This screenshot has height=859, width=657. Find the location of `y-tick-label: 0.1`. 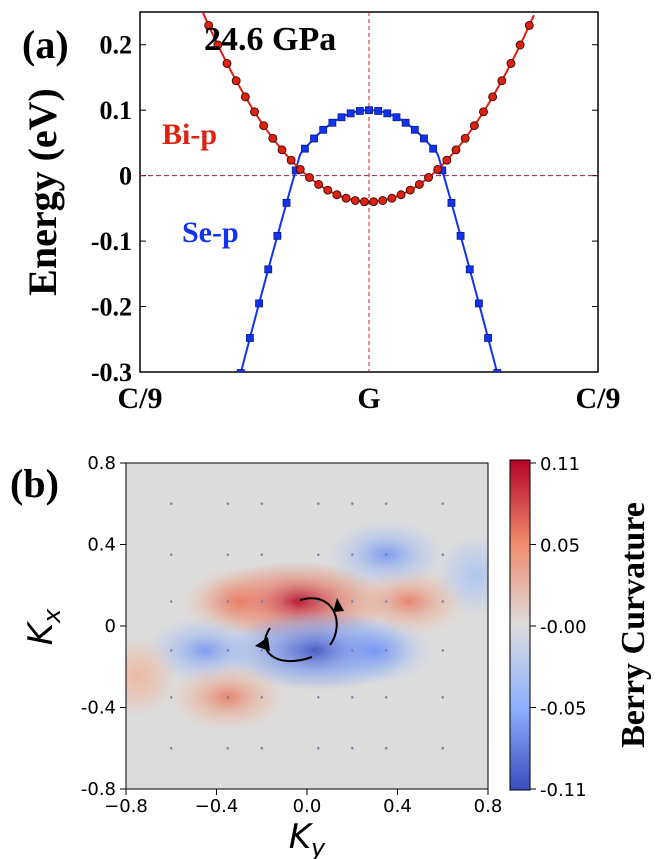

y-tick-label: 0.1 is located at coordinates (116, 110).